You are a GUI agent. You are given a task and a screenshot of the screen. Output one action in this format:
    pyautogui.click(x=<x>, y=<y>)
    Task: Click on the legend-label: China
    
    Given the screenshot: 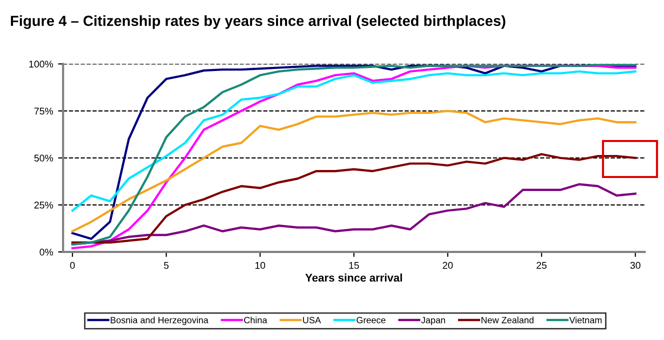 What is the action you would take?
    pyautogui.click(x=256, y=320)
    